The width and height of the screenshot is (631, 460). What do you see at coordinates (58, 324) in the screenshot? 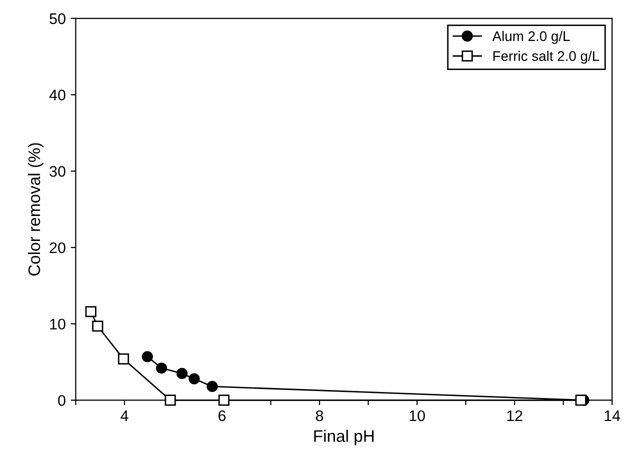
I see `y-tick-label: 10` at bounding box center [58, 324].